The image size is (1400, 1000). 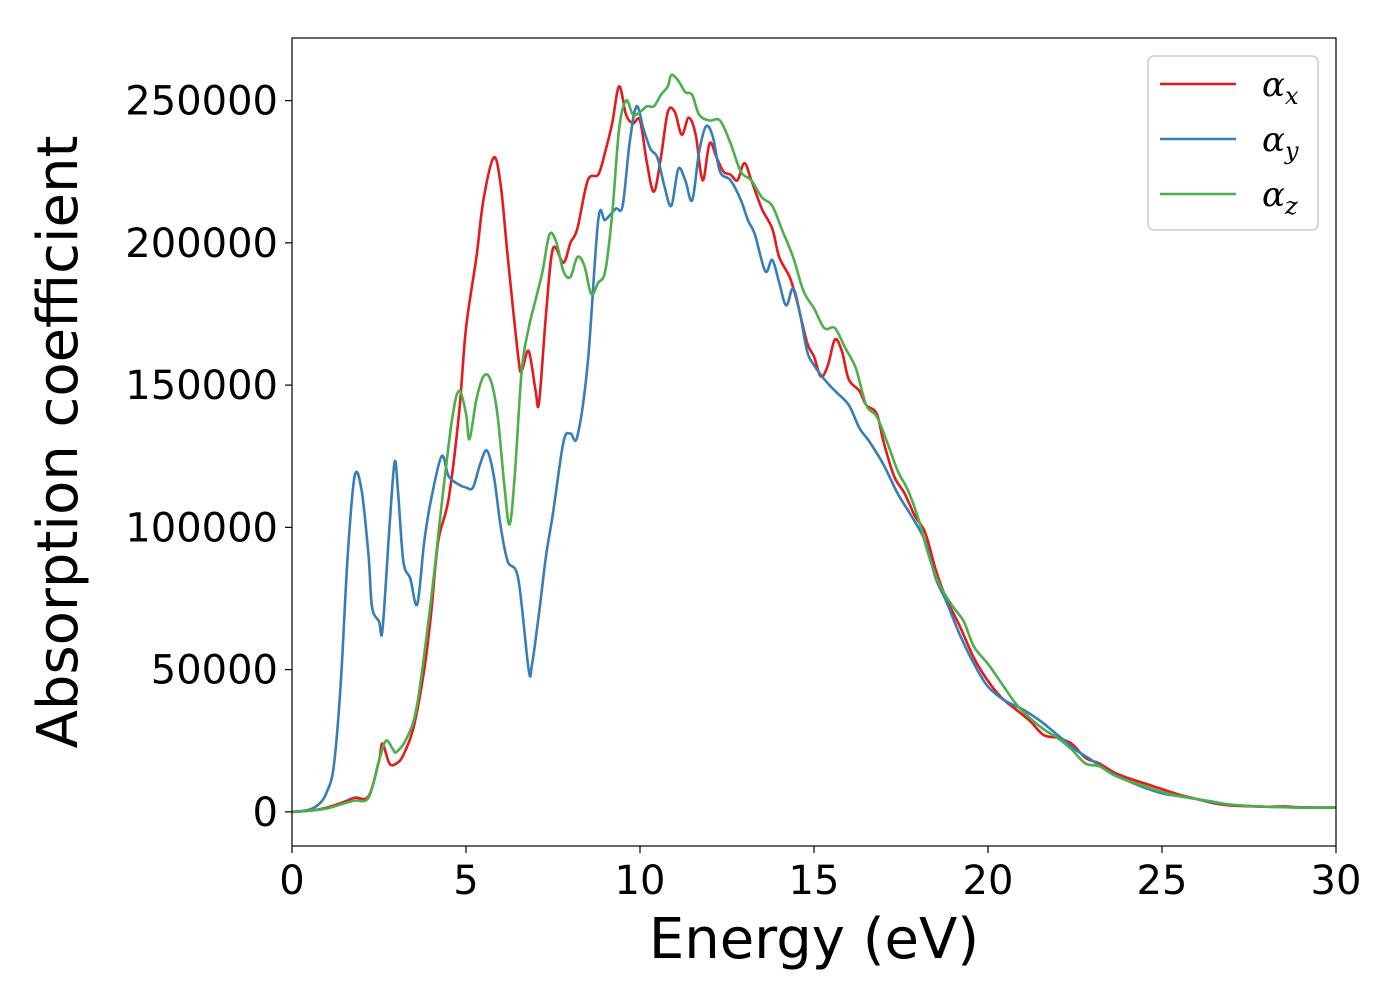 What do you see at coordinates (58, 442) in the screenshot?
I see `y-axis-label: Absorption coefficient` at bounding box center [58, 442].